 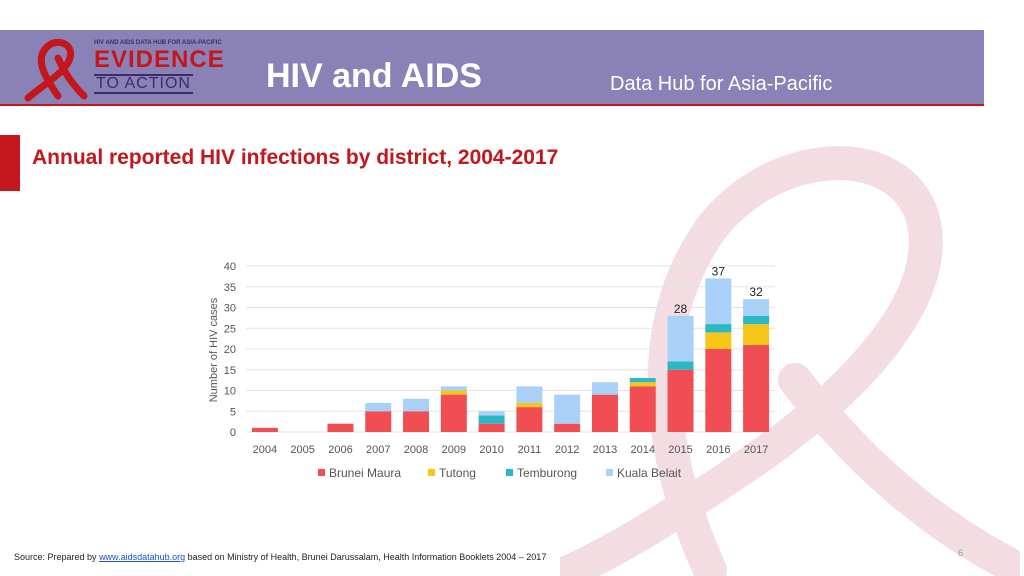 I want to click on red-ribbon-icon, so click(x=56, y=70).